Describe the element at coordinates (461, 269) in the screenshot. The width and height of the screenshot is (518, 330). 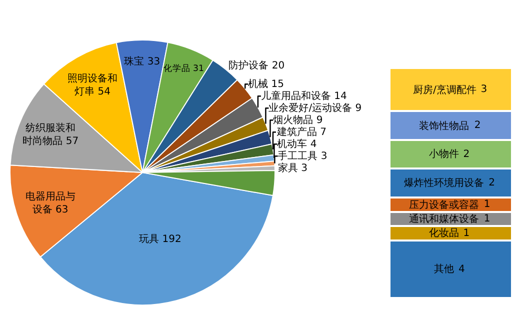
I see `data-label: 4` at that location.